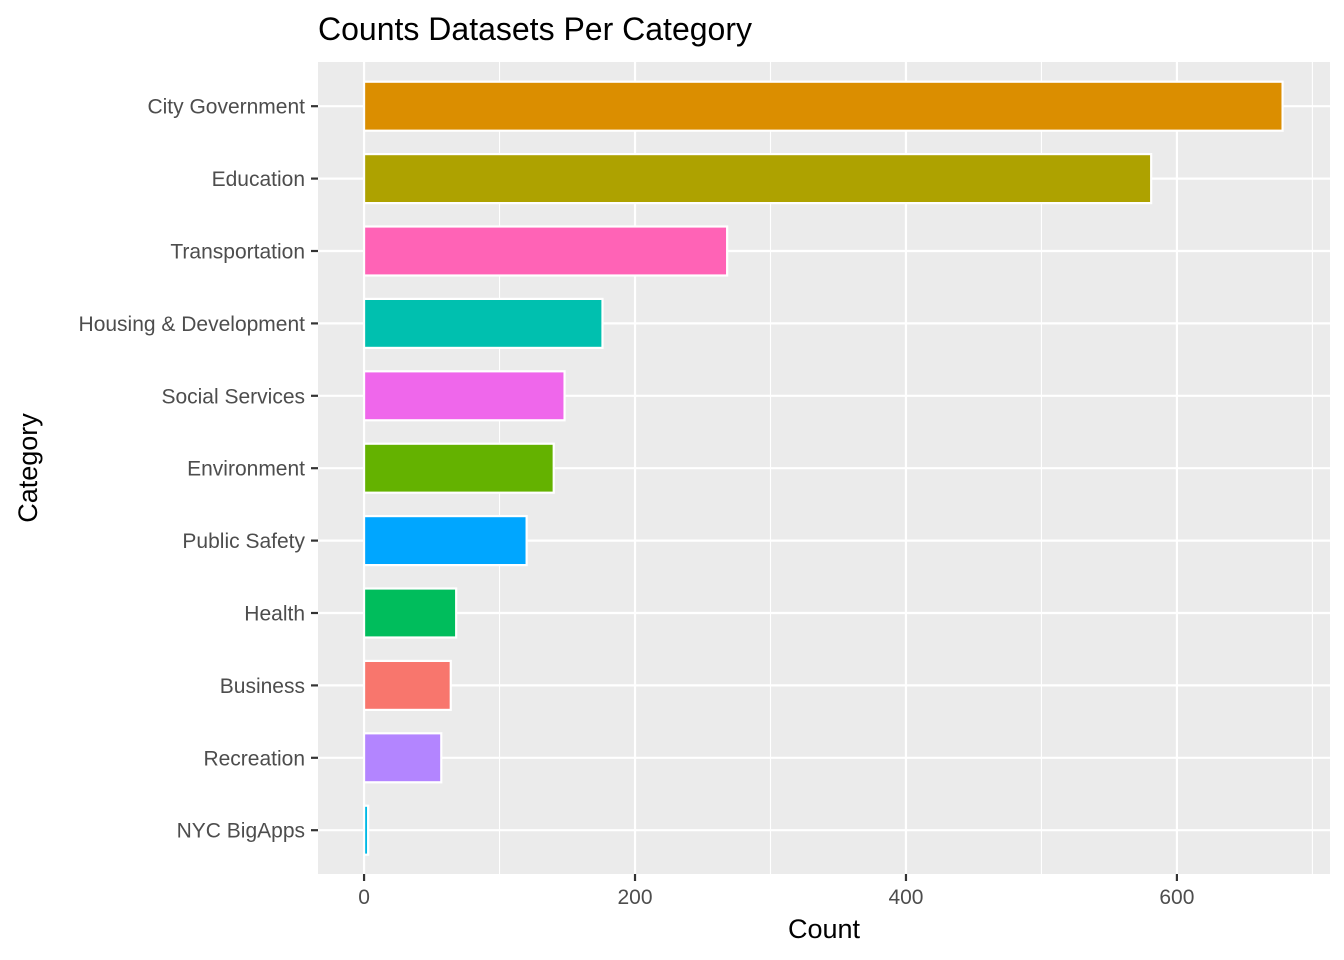 This screenshot has height=960, width=1344. Describe the element at coordinates (483, 323) in the screenshot. I see `bar-housing-development` at that location.